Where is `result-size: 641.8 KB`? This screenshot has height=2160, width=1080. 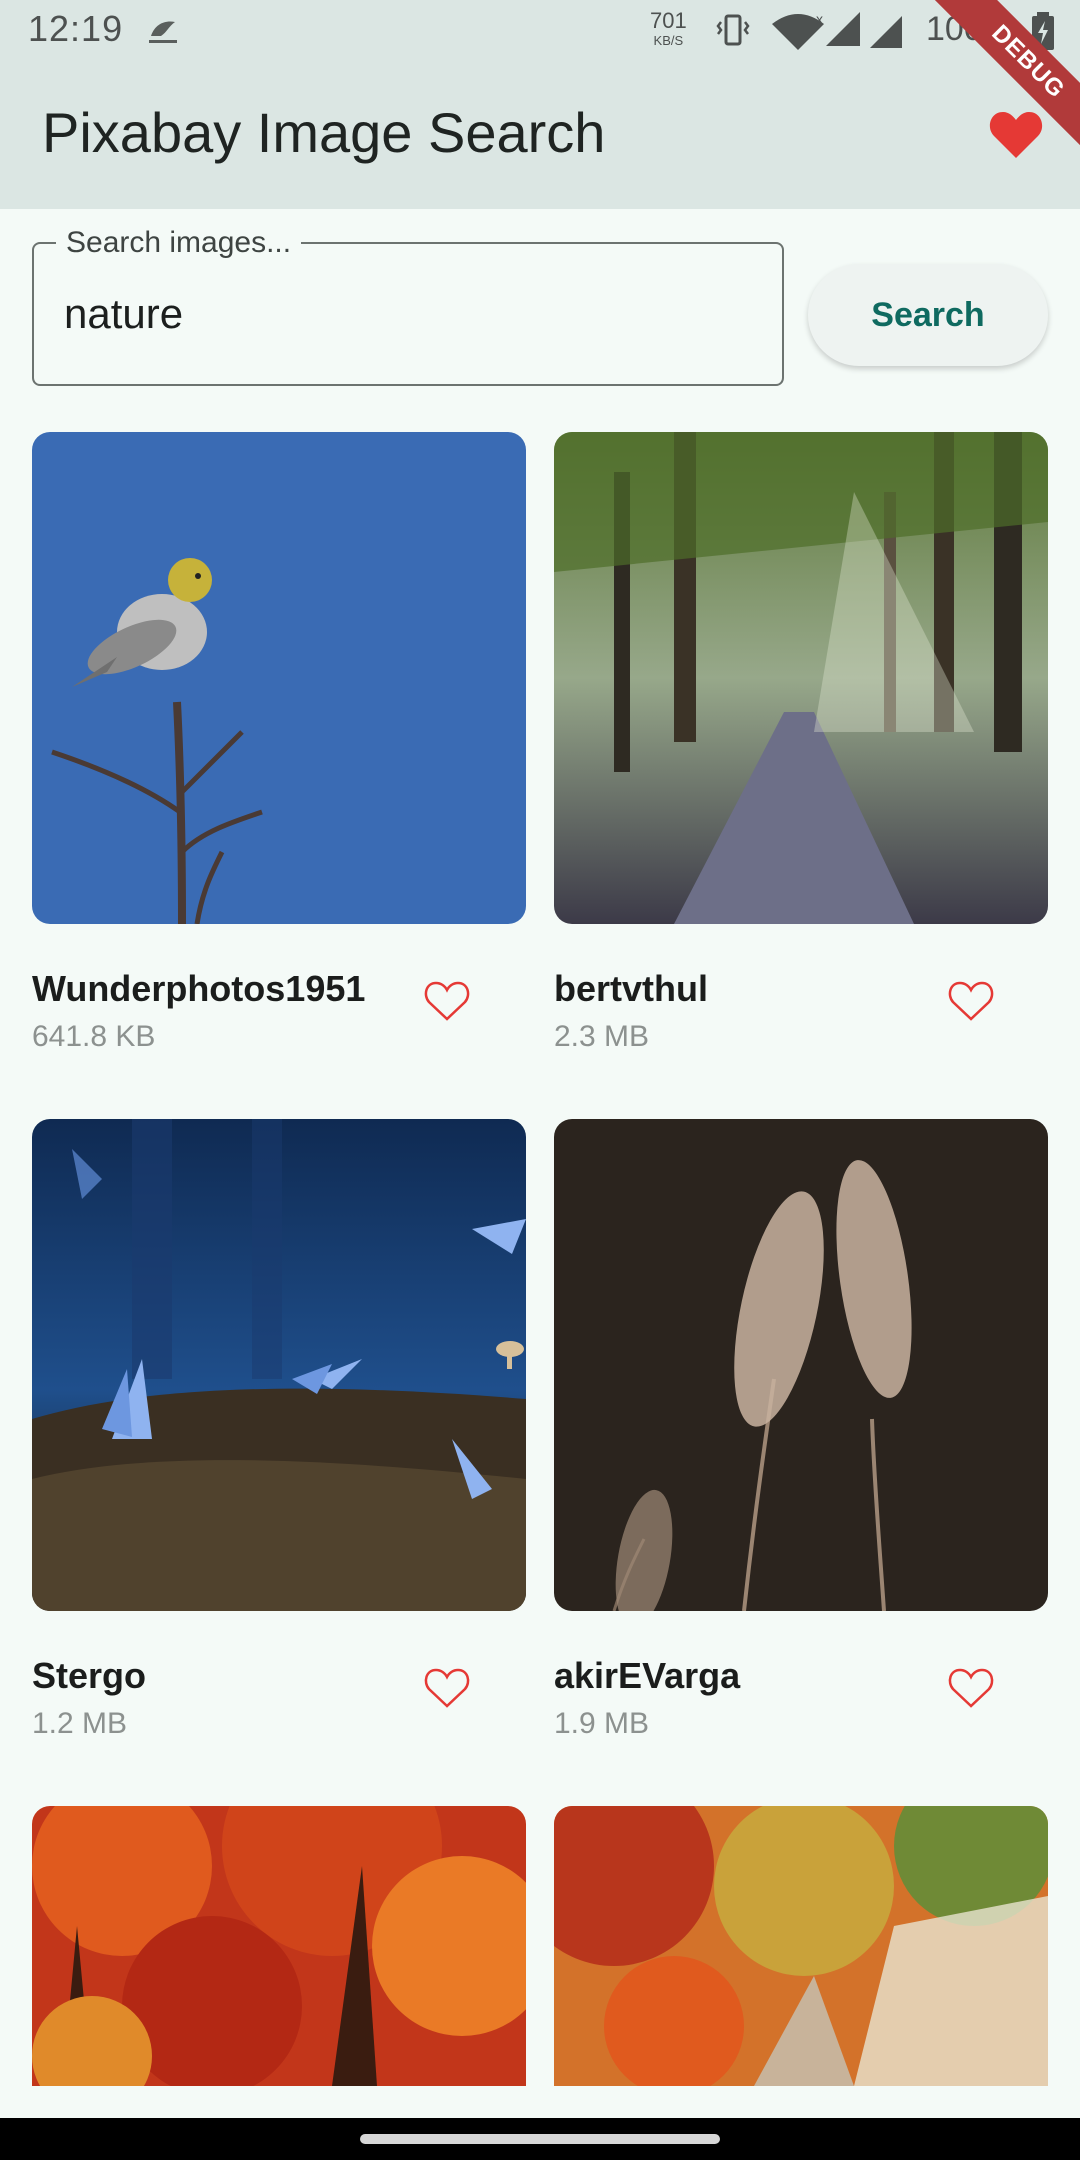 result-size: 641.8 KB is located at coordinates (94, 1036).